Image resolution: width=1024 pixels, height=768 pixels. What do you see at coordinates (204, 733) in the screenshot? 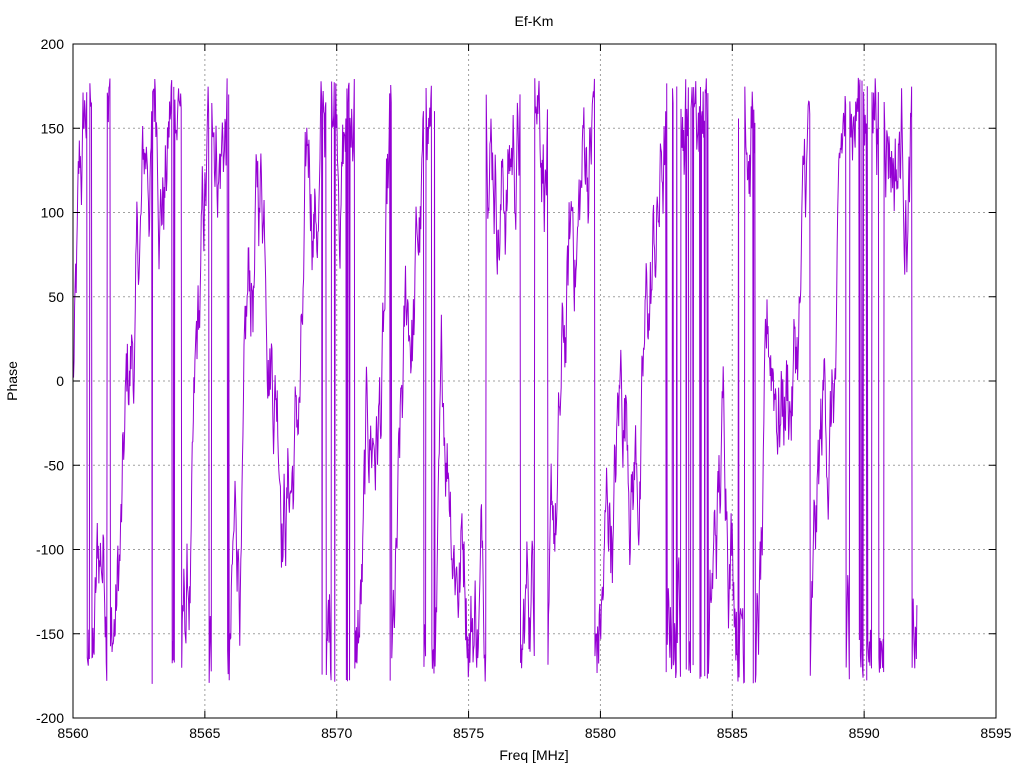
I see `x-tick-label: 8565` at bounding box center [204, 733].